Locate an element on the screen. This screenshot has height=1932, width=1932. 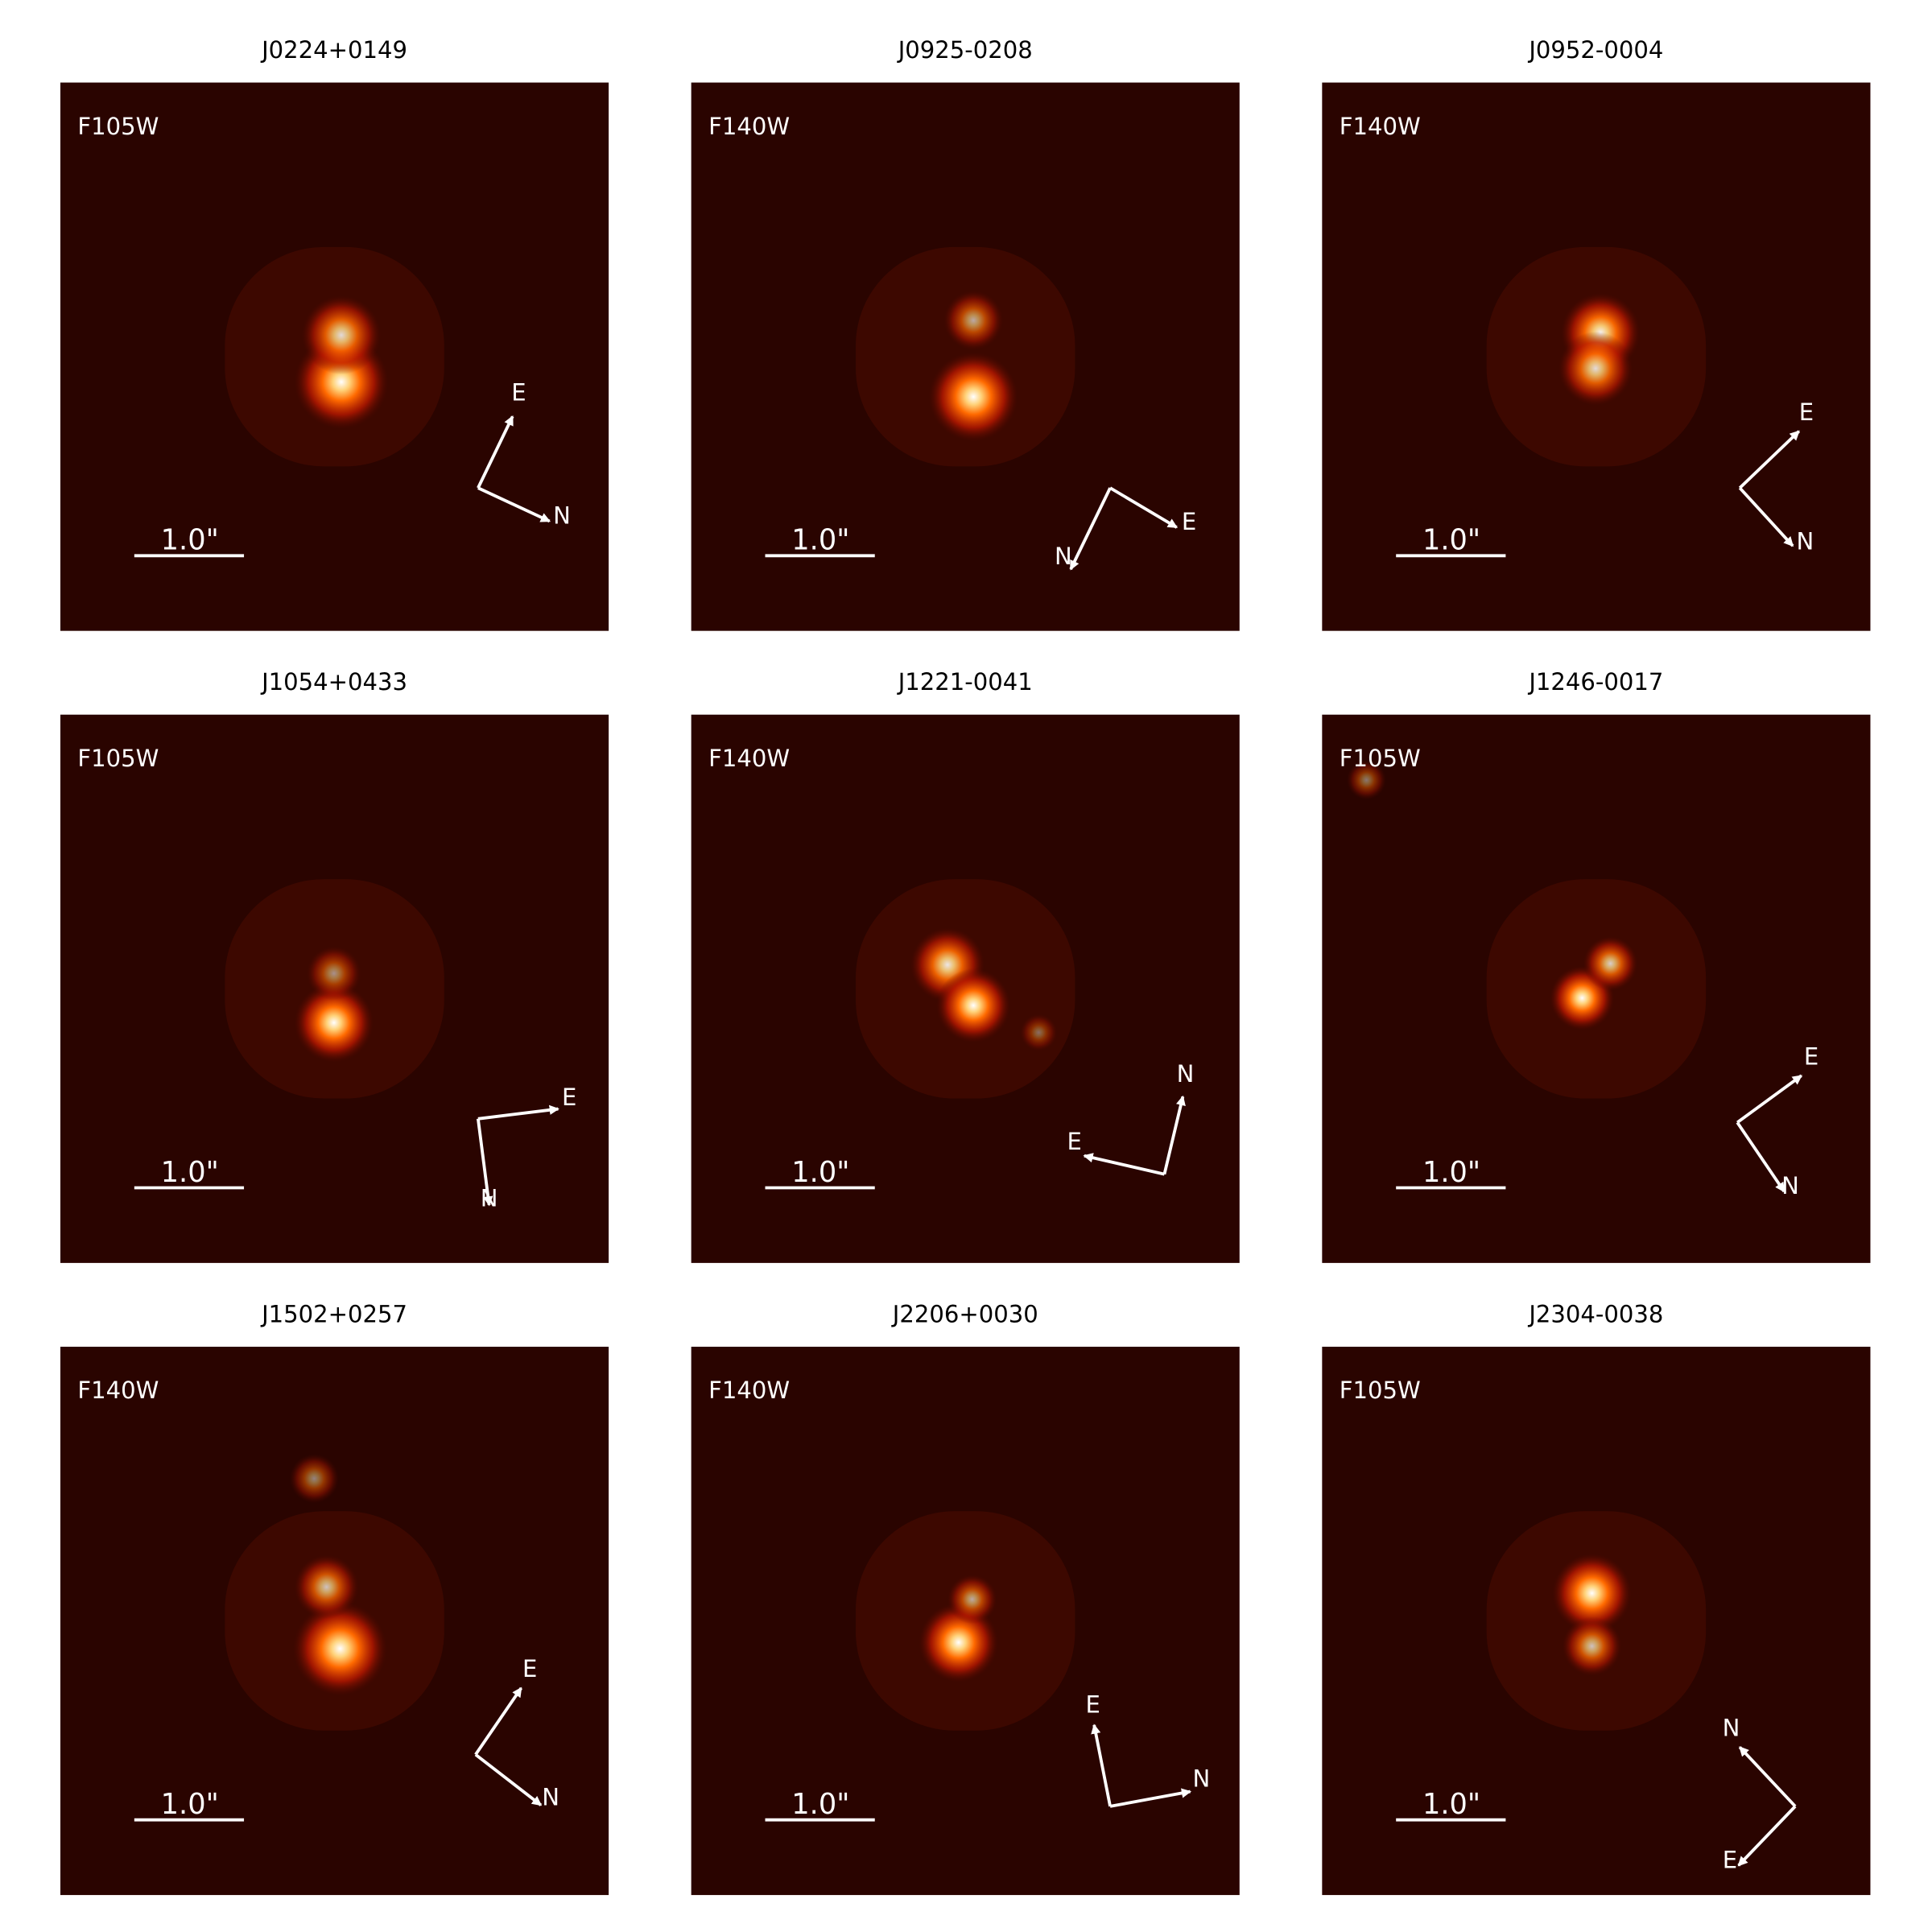
panel-title: J1502+0257 is located at coordinates (333, 1313).